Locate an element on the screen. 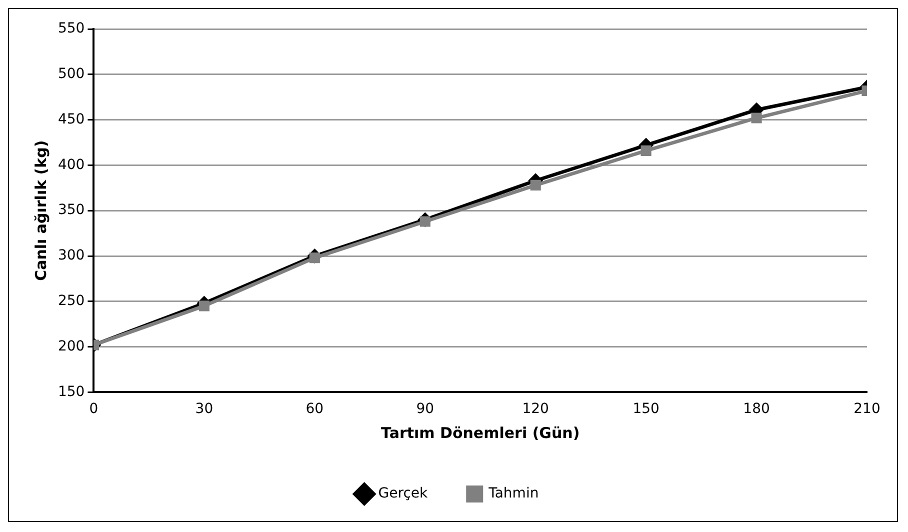 This screenshot has width=908, height=532. x-tick-label: 90 is located at coordinates (425, 409).